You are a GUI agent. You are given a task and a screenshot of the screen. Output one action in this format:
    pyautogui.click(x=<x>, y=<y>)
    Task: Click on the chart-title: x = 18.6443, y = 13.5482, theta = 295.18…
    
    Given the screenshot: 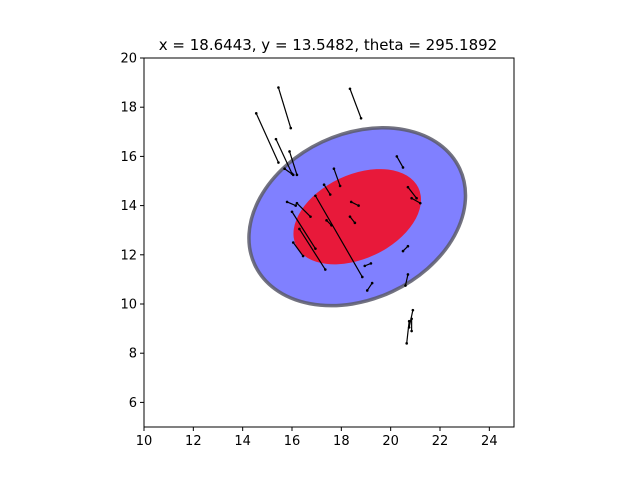 What is the action you would take?
    pyautogui.click(x=328, y=45)
    